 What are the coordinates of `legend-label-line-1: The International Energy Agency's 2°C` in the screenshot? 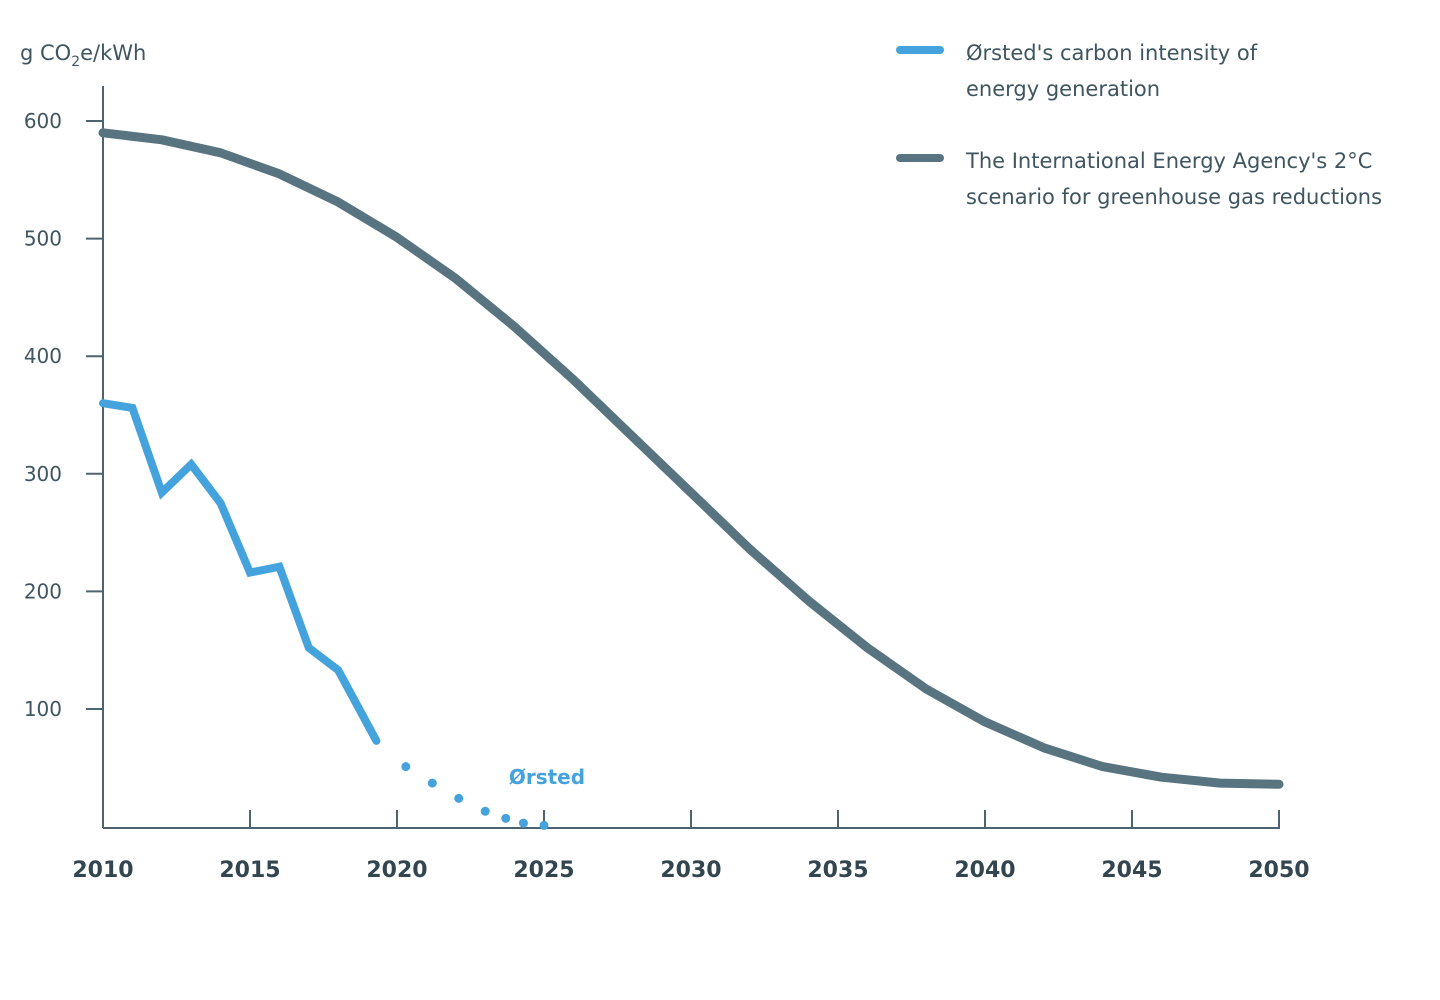 It's located at (1168, 161).